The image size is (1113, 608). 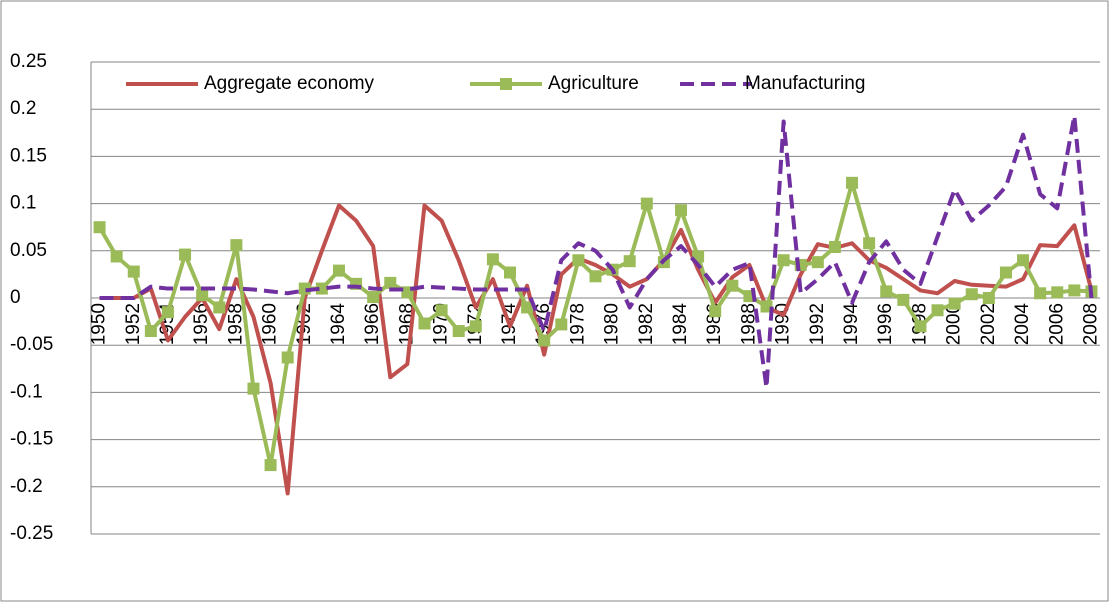 What do you see at coordinates (783, 324) in the screenshot?
I see `x-tick-label: 1990` at bounding box center [783, 324].